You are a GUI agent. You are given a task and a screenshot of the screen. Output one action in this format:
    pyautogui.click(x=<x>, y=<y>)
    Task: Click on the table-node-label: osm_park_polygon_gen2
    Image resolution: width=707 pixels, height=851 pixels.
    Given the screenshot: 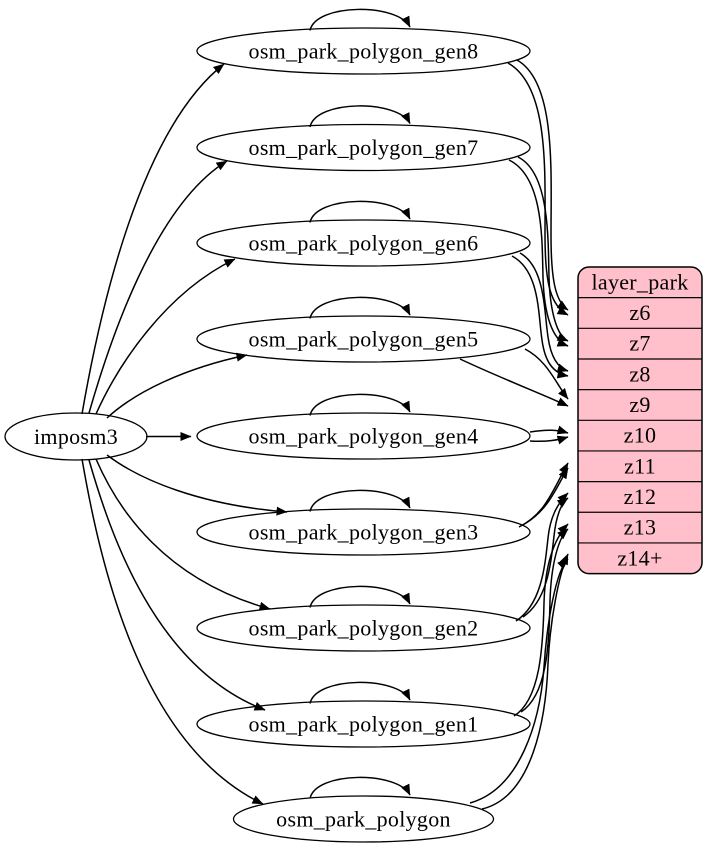 What is the action you would take?
    pyautogui.click(x=364, y=628)
    